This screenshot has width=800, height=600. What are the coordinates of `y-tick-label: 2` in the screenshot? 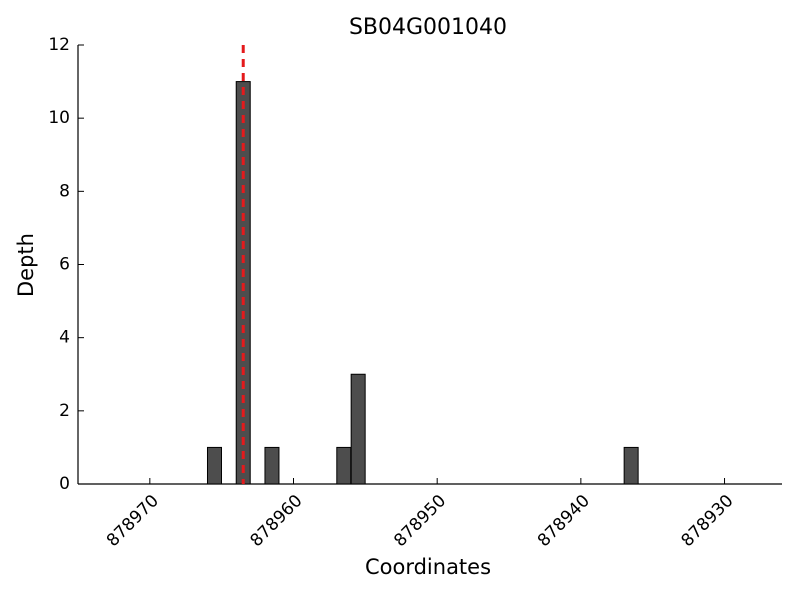 It's located at (64, 411).